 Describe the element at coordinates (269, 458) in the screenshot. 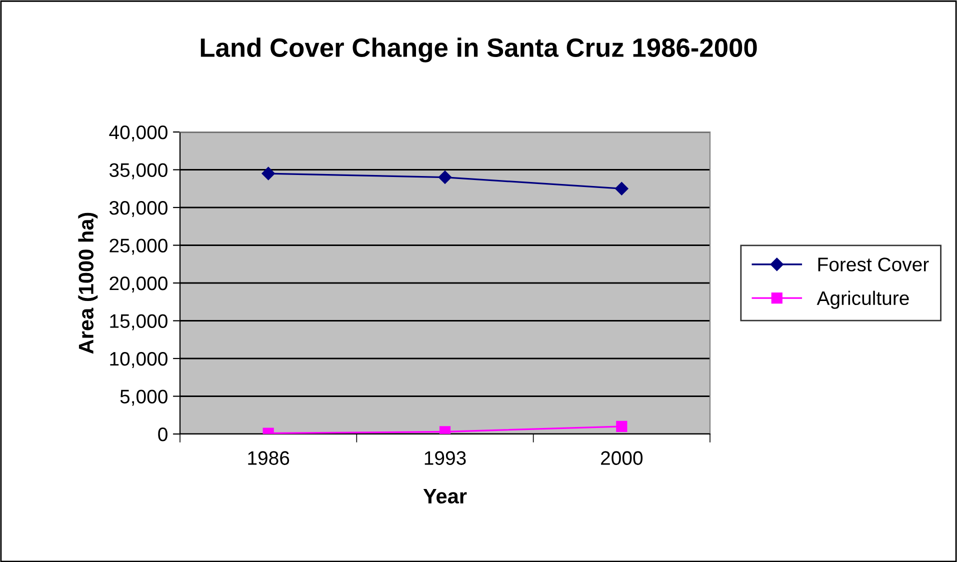

I see `x-tick-label: 1986` at that location.